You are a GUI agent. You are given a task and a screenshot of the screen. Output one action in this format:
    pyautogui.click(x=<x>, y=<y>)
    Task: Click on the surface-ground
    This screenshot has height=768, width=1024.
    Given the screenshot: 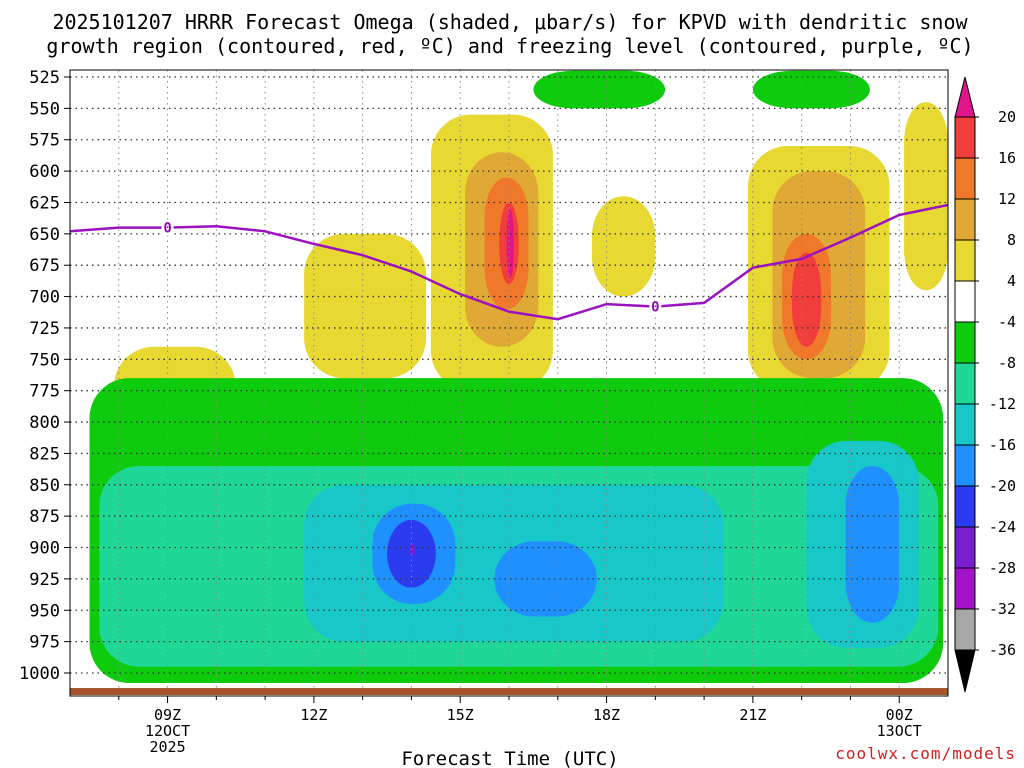 What is the action you would take?
    pyautogui.click(x=509, y=691)
    